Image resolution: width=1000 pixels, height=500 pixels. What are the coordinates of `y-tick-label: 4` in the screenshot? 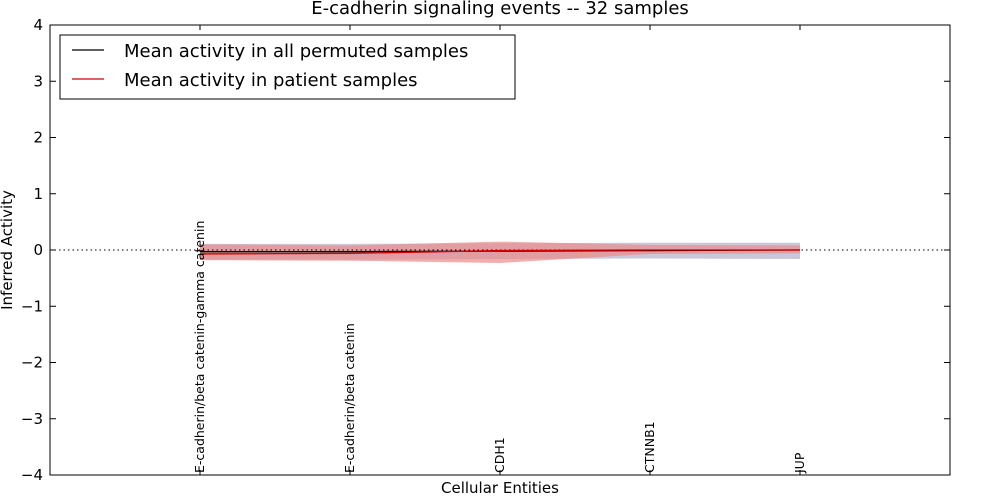 It's located at (38, 25).